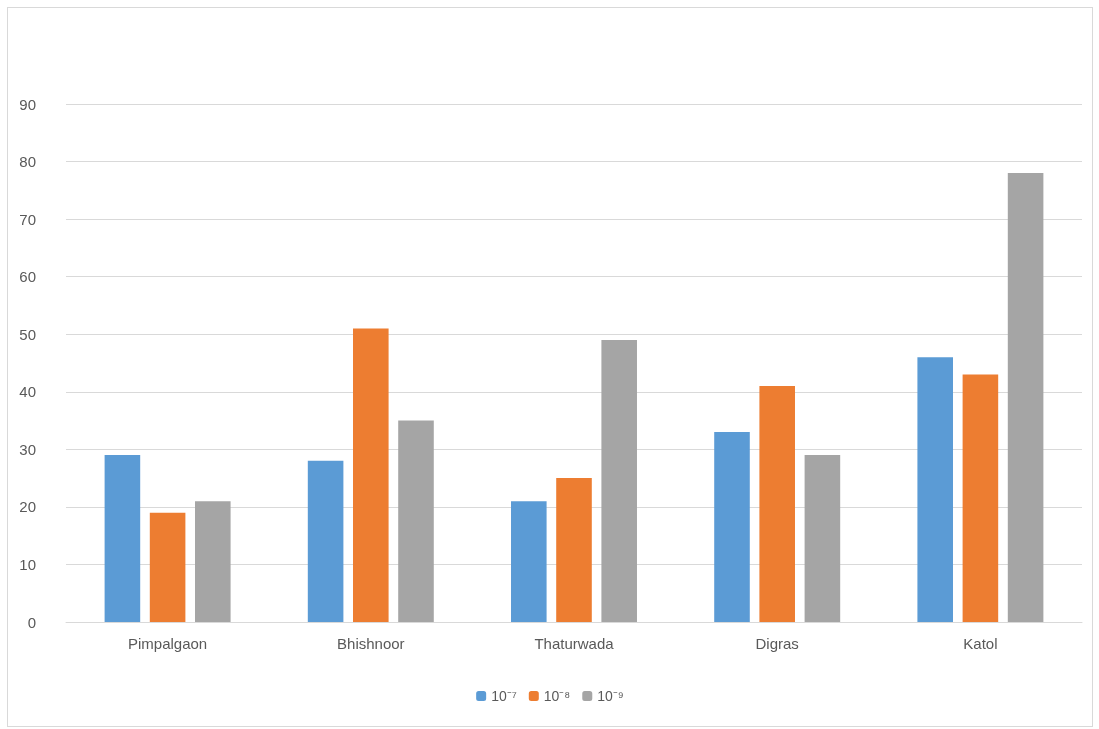 The width and height of the screenshot is (1099, 729). Describe the element at coordinates (980, 643) in the screenshot. I see `x-tick-label: Katol` at that location.